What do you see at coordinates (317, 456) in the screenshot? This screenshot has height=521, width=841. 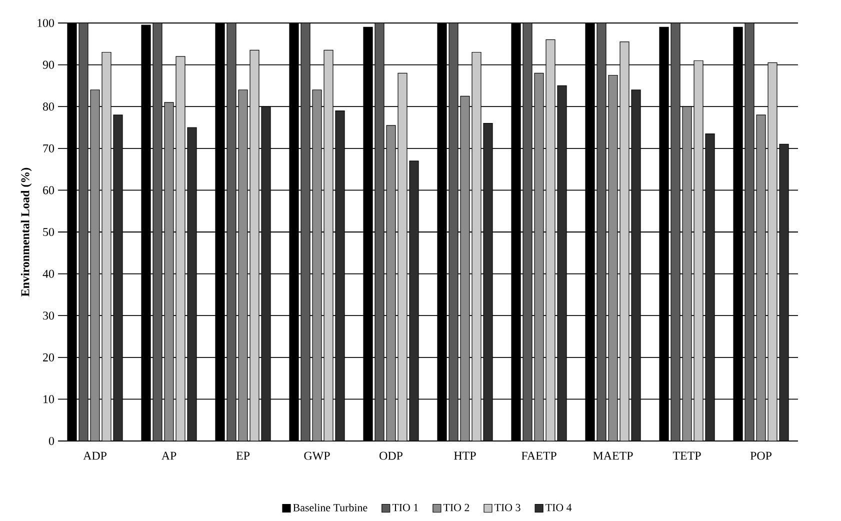 I see `x-tick-label: GWP` at bounding box center [317, 456].